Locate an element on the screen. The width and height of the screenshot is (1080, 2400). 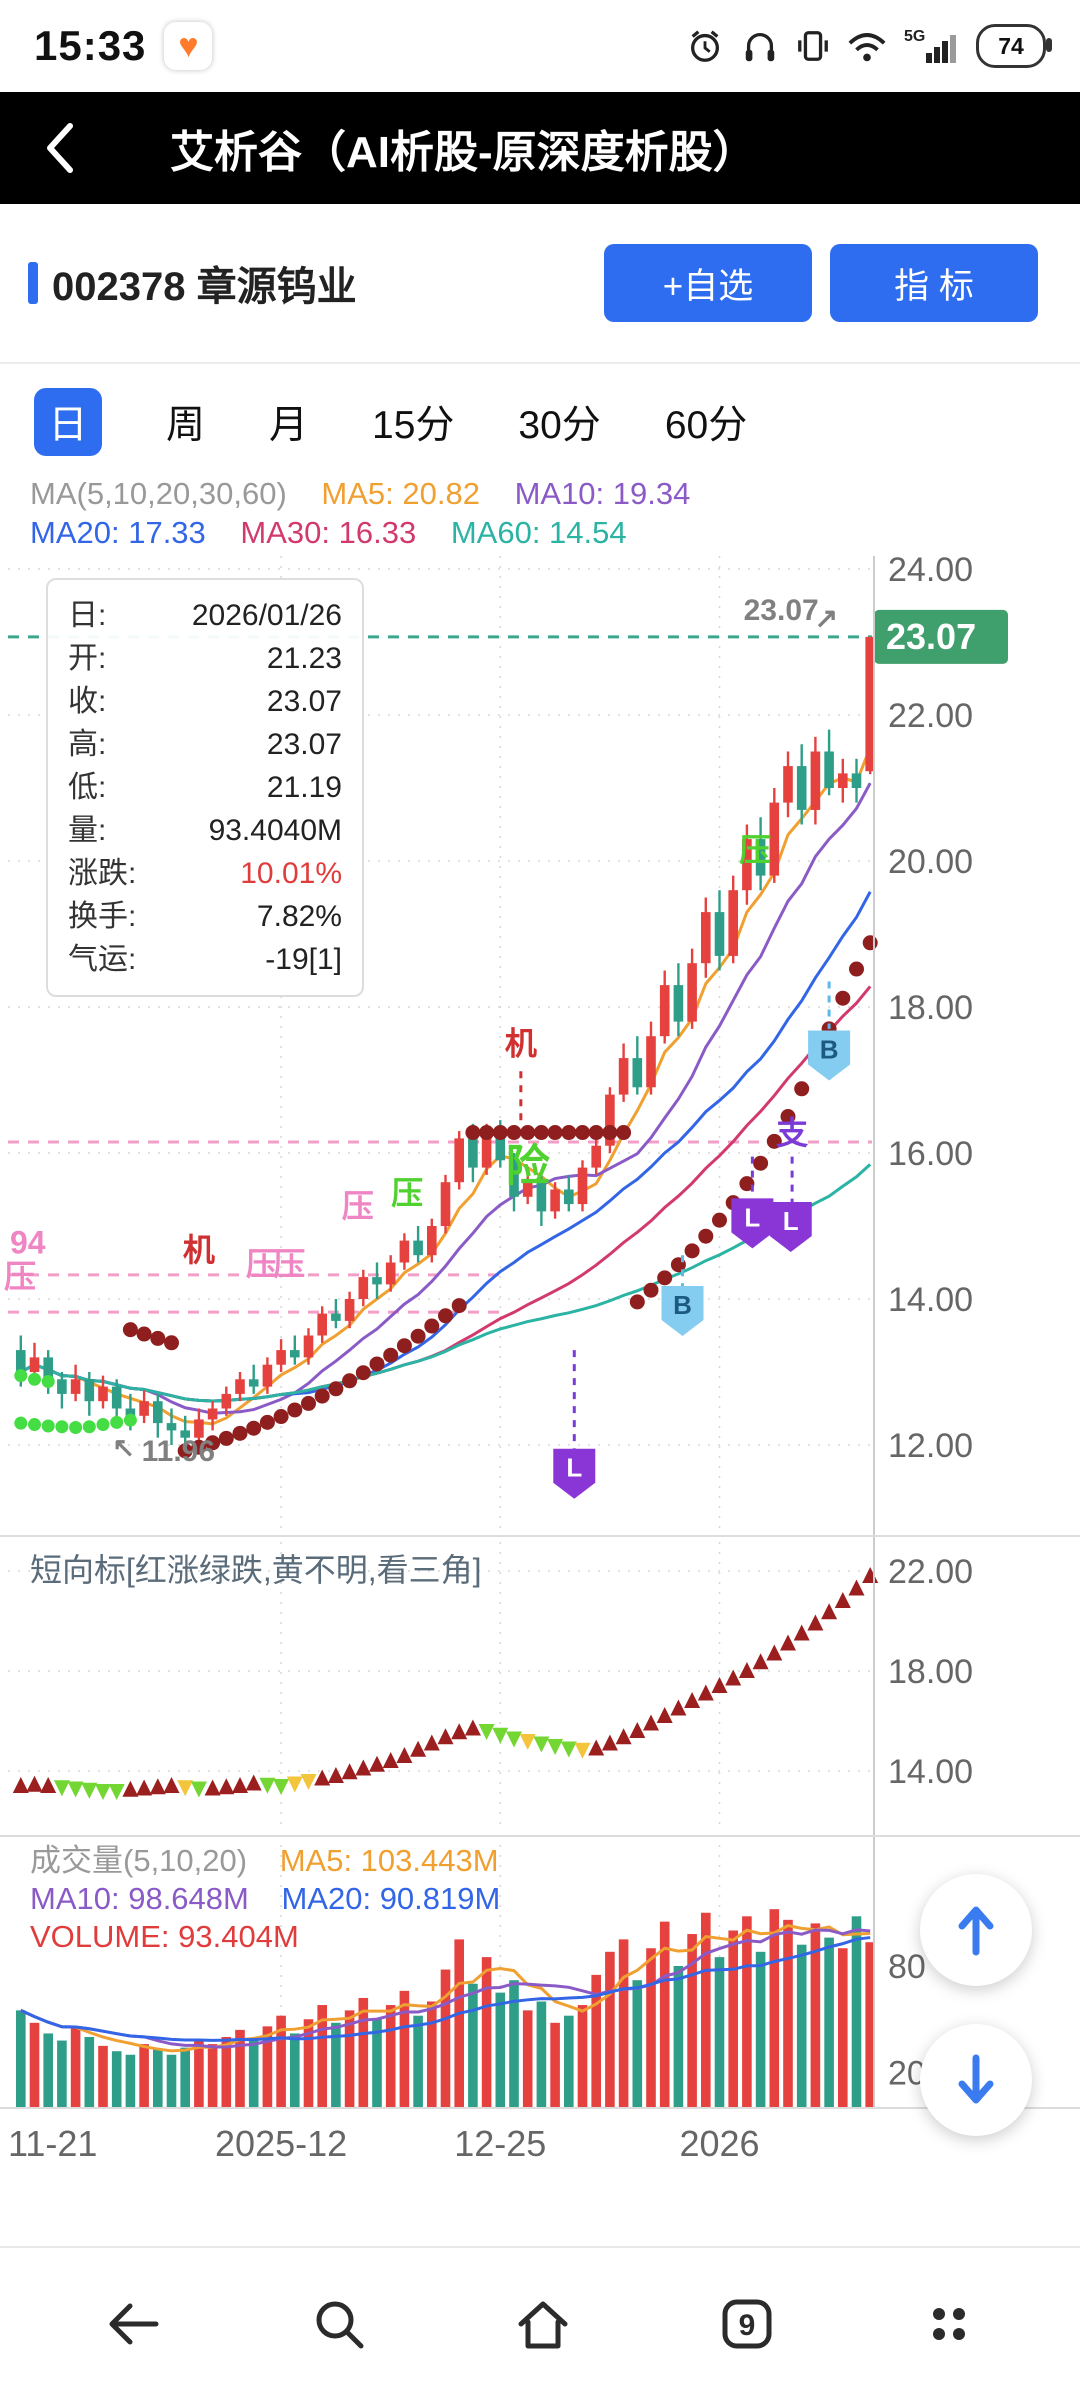
short-direction-panel is located at coordinates (443, 1683).